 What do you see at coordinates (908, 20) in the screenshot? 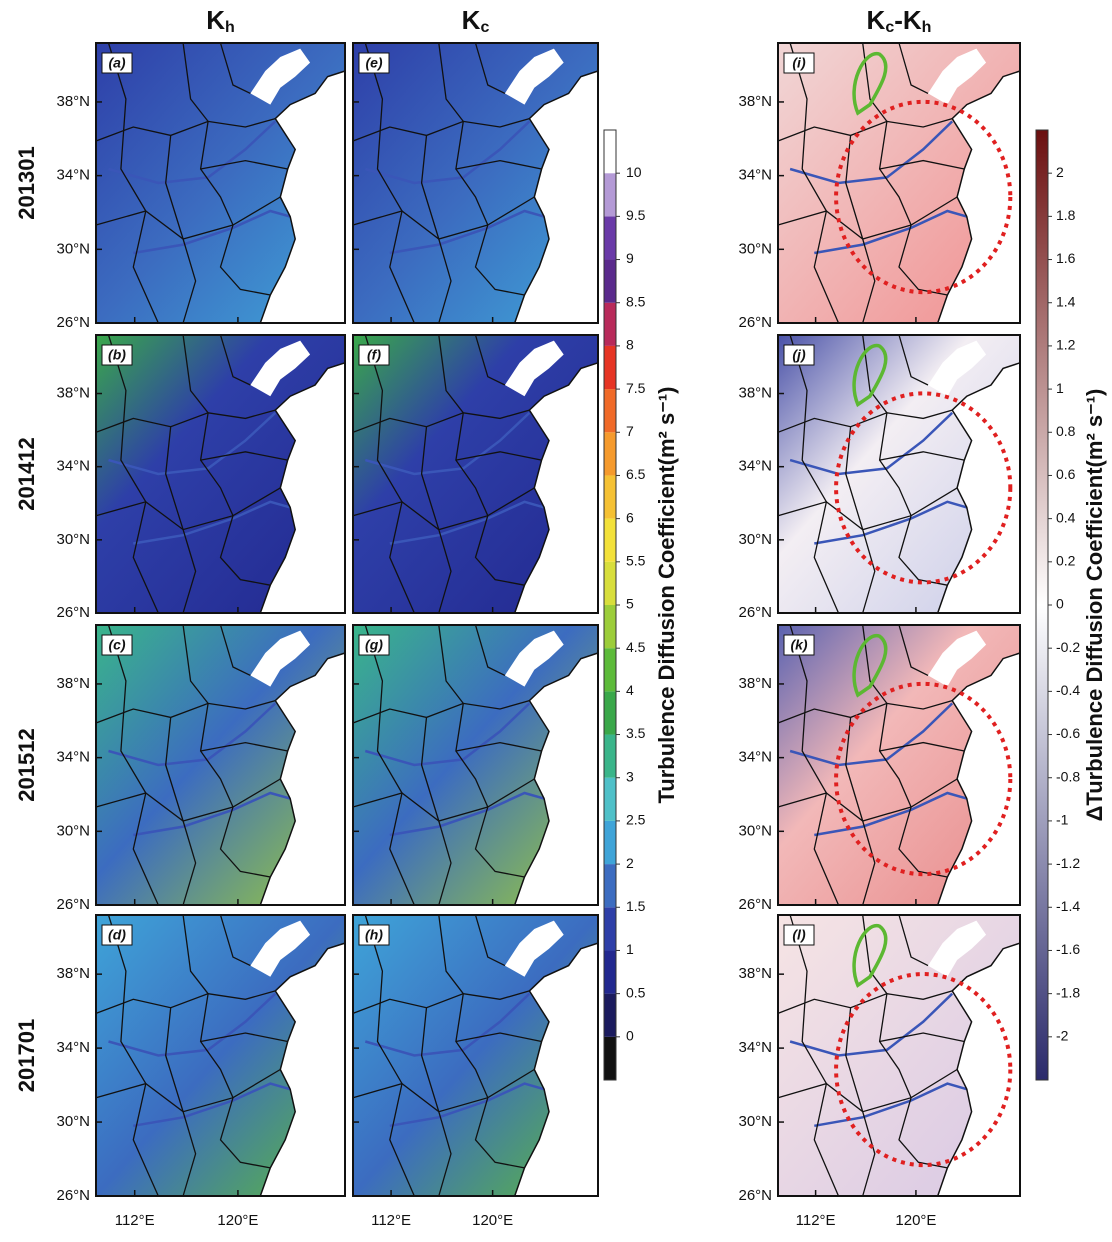
I see `header-text: -K` at bounding box center [908, 20].